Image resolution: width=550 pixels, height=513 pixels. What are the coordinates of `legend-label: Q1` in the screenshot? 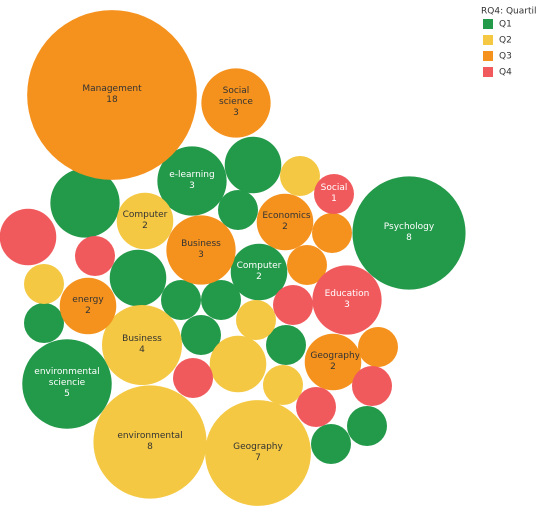 It's located at (505, 25).